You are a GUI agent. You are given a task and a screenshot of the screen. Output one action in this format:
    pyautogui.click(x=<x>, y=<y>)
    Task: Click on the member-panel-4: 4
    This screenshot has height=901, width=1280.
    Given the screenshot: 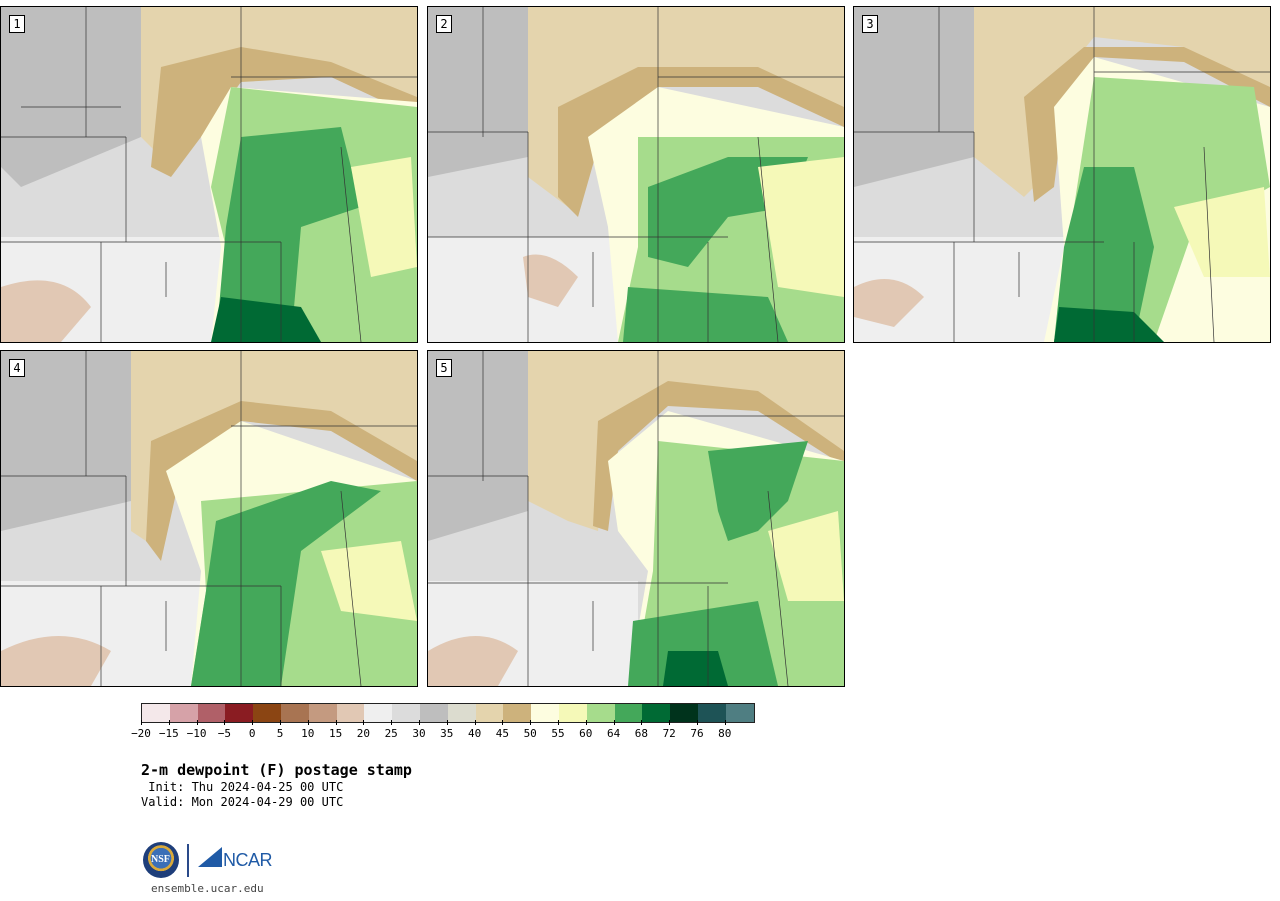 What is the action you would take?
    pyautogui.click(x=209, y=518)
    